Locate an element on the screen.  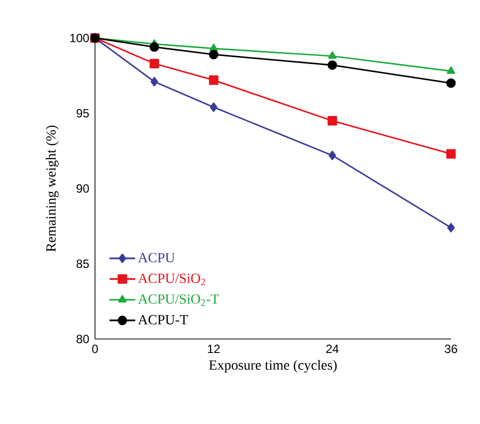
x-tick-label: 36 is located at coordinates (451, 349).